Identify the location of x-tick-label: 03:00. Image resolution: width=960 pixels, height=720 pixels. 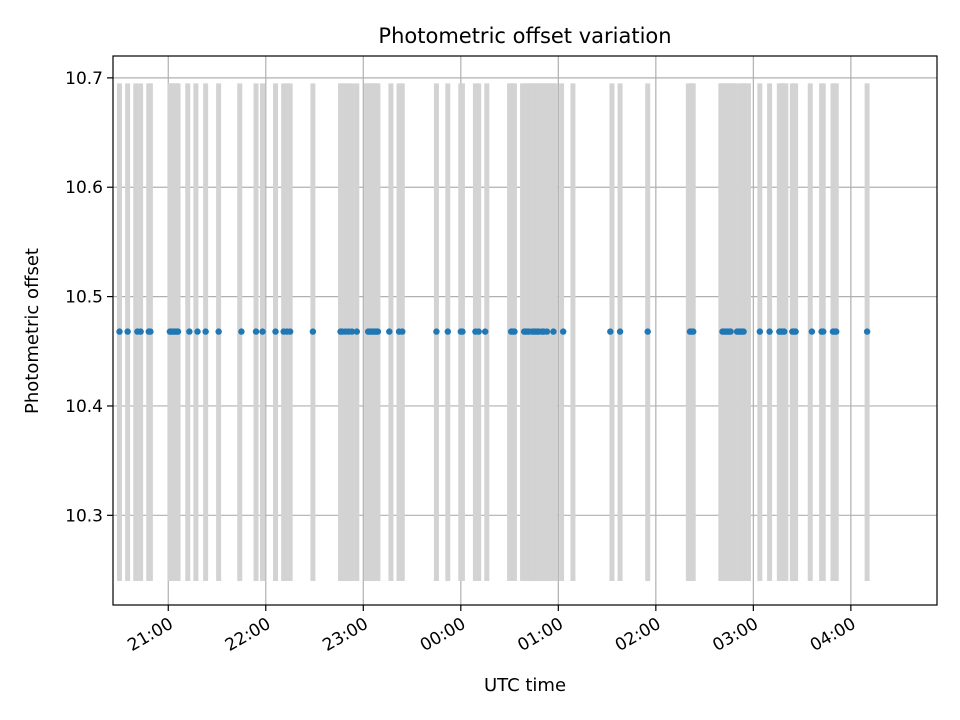
(735, 635).